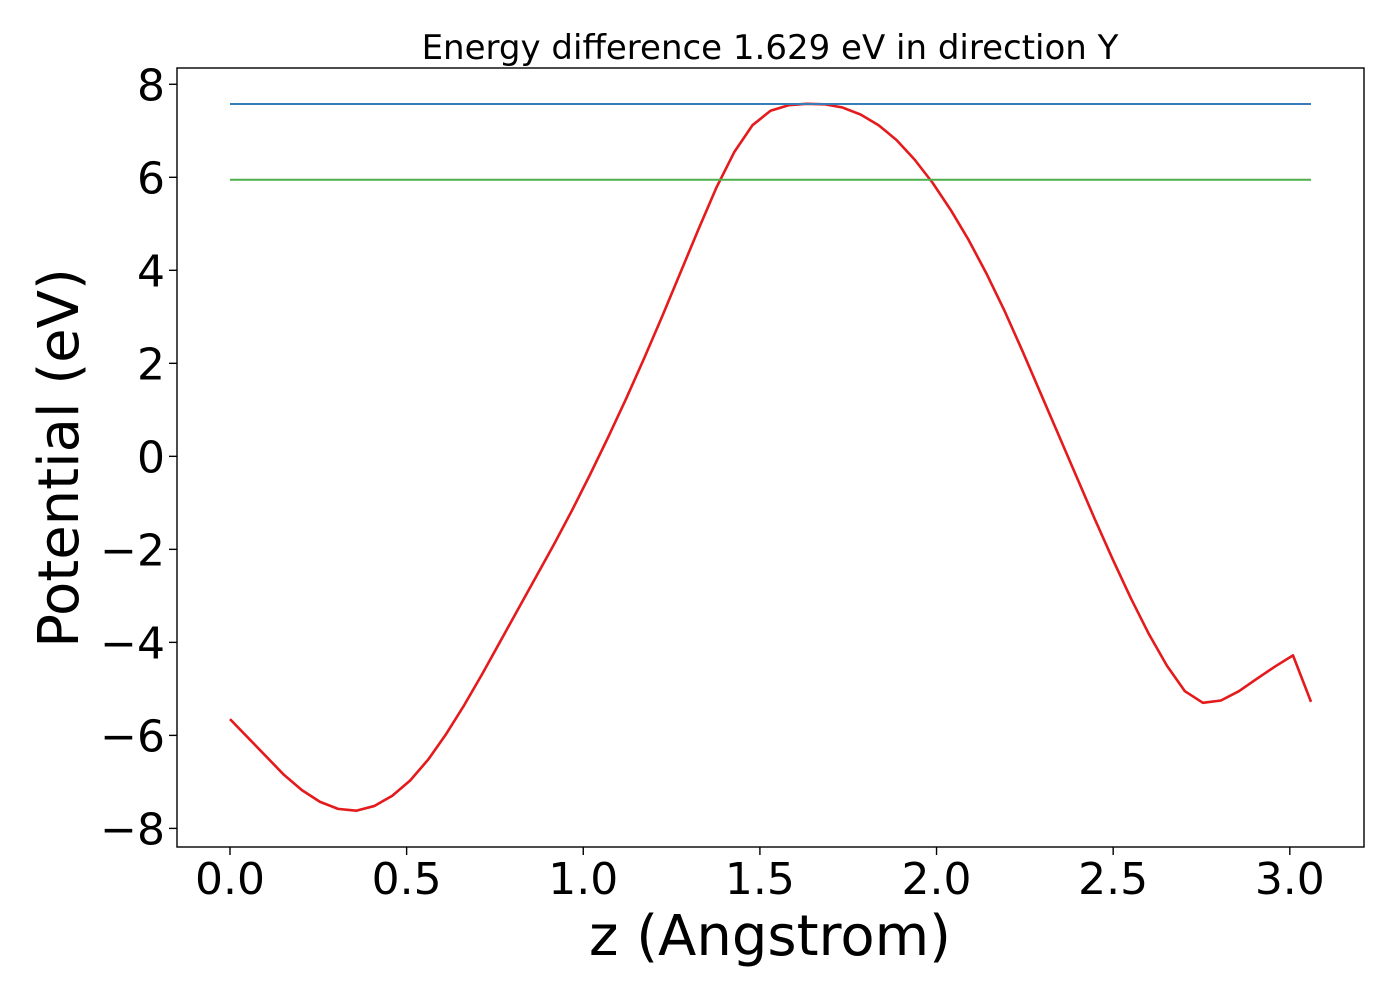 Image resolution: width=1400 pixels, height=1000 pixels. What do you see at coordinates (151, 364) in the screenshot?
I see `y-tick-label: 2` at bounding box center [151, 364].